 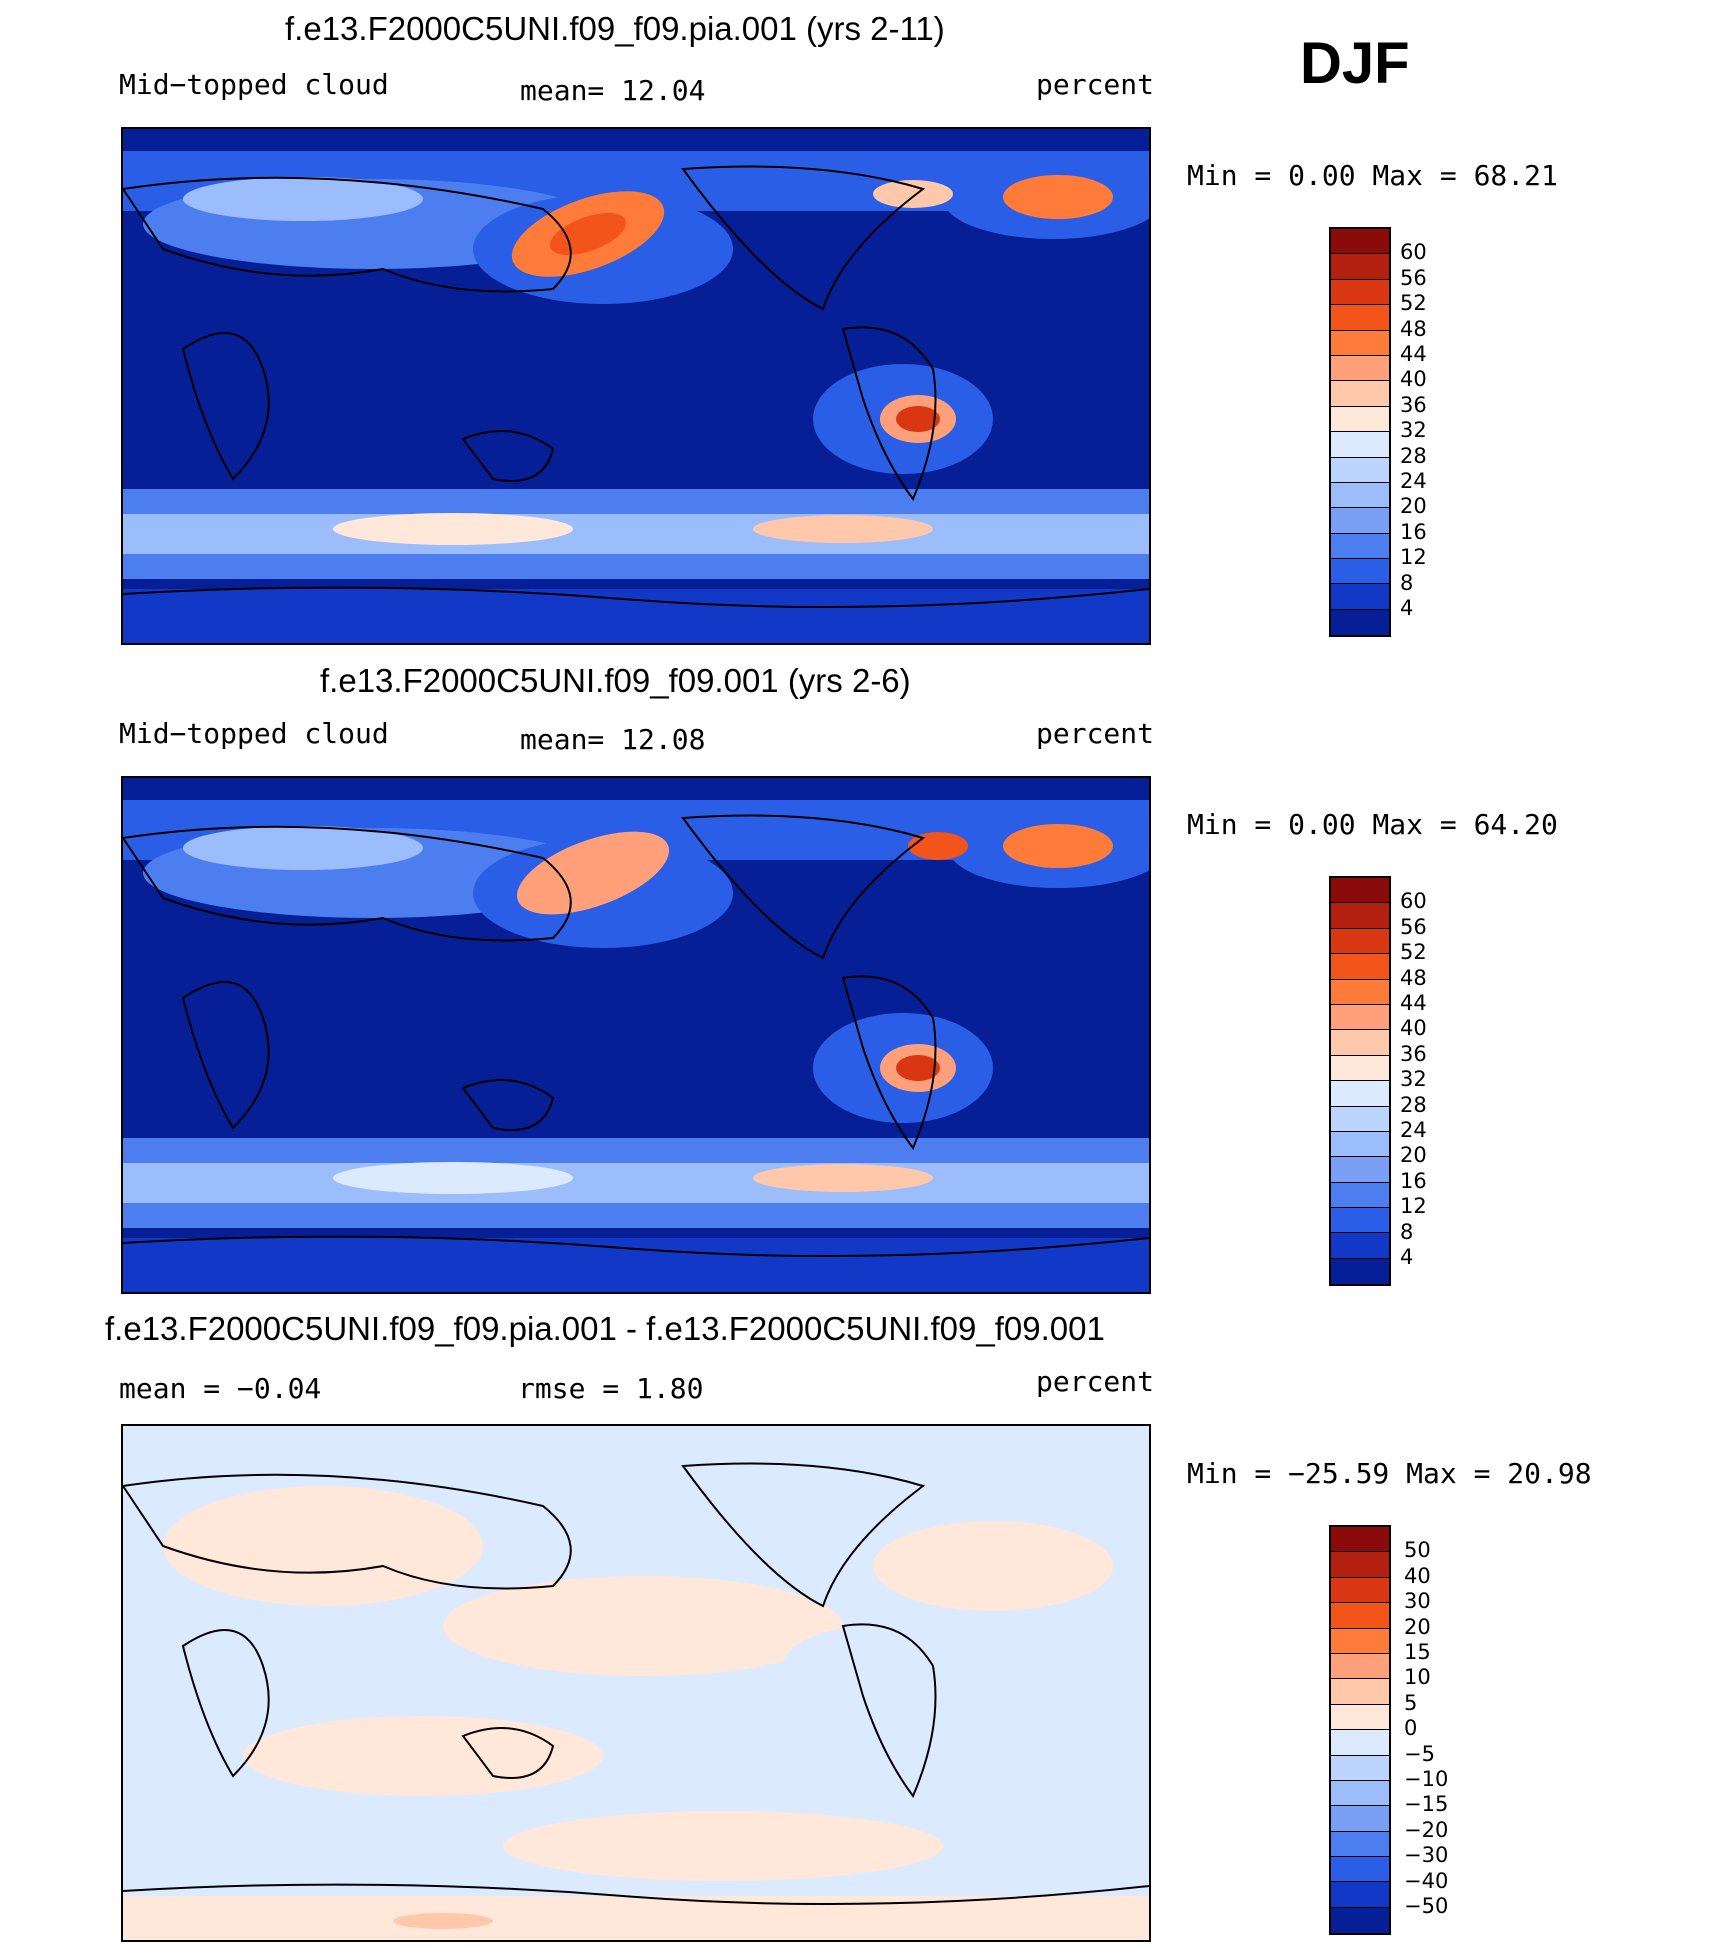 I want to click on colorbar-tick-label: 36, so click(x=1413, y=404).